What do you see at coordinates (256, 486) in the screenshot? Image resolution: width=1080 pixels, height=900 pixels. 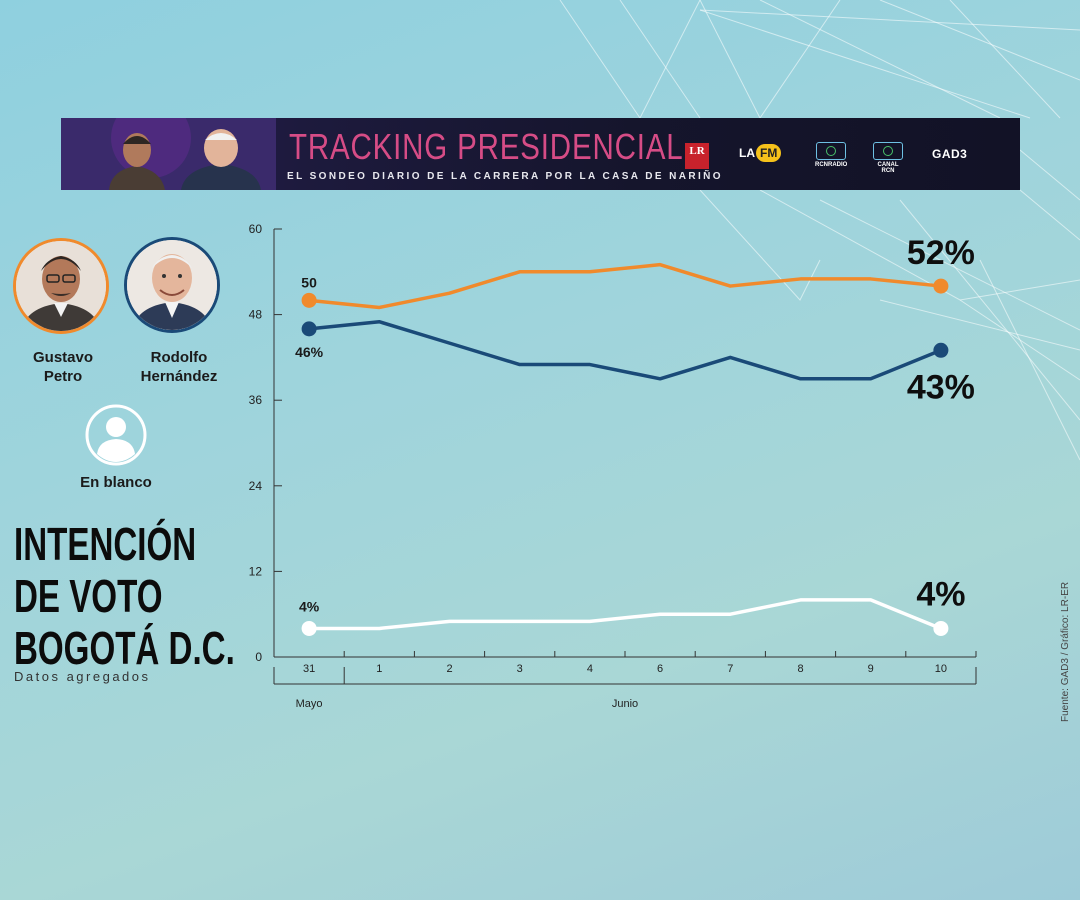 I see `y-tick-label: 24` at bounding box center [256, 486].